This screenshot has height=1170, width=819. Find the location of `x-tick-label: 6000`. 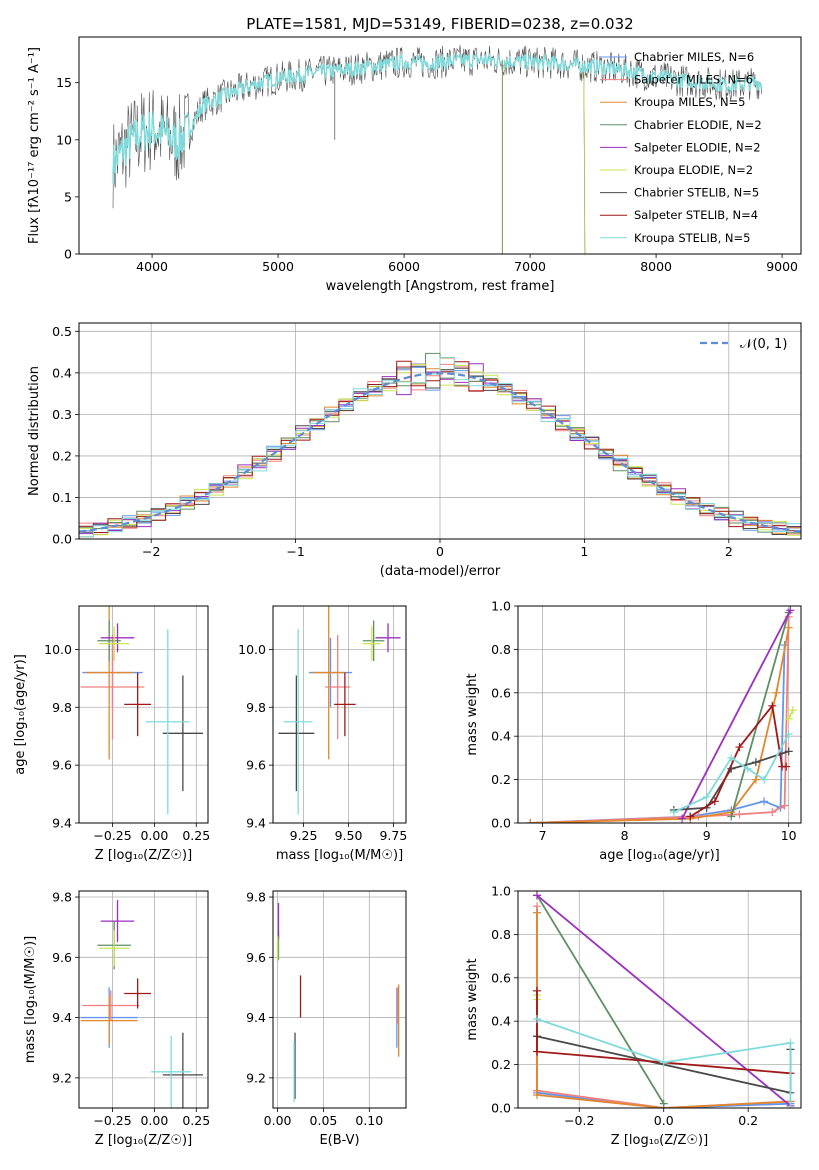

x-tick-label: 6000 is located at coordinates (404, 266).